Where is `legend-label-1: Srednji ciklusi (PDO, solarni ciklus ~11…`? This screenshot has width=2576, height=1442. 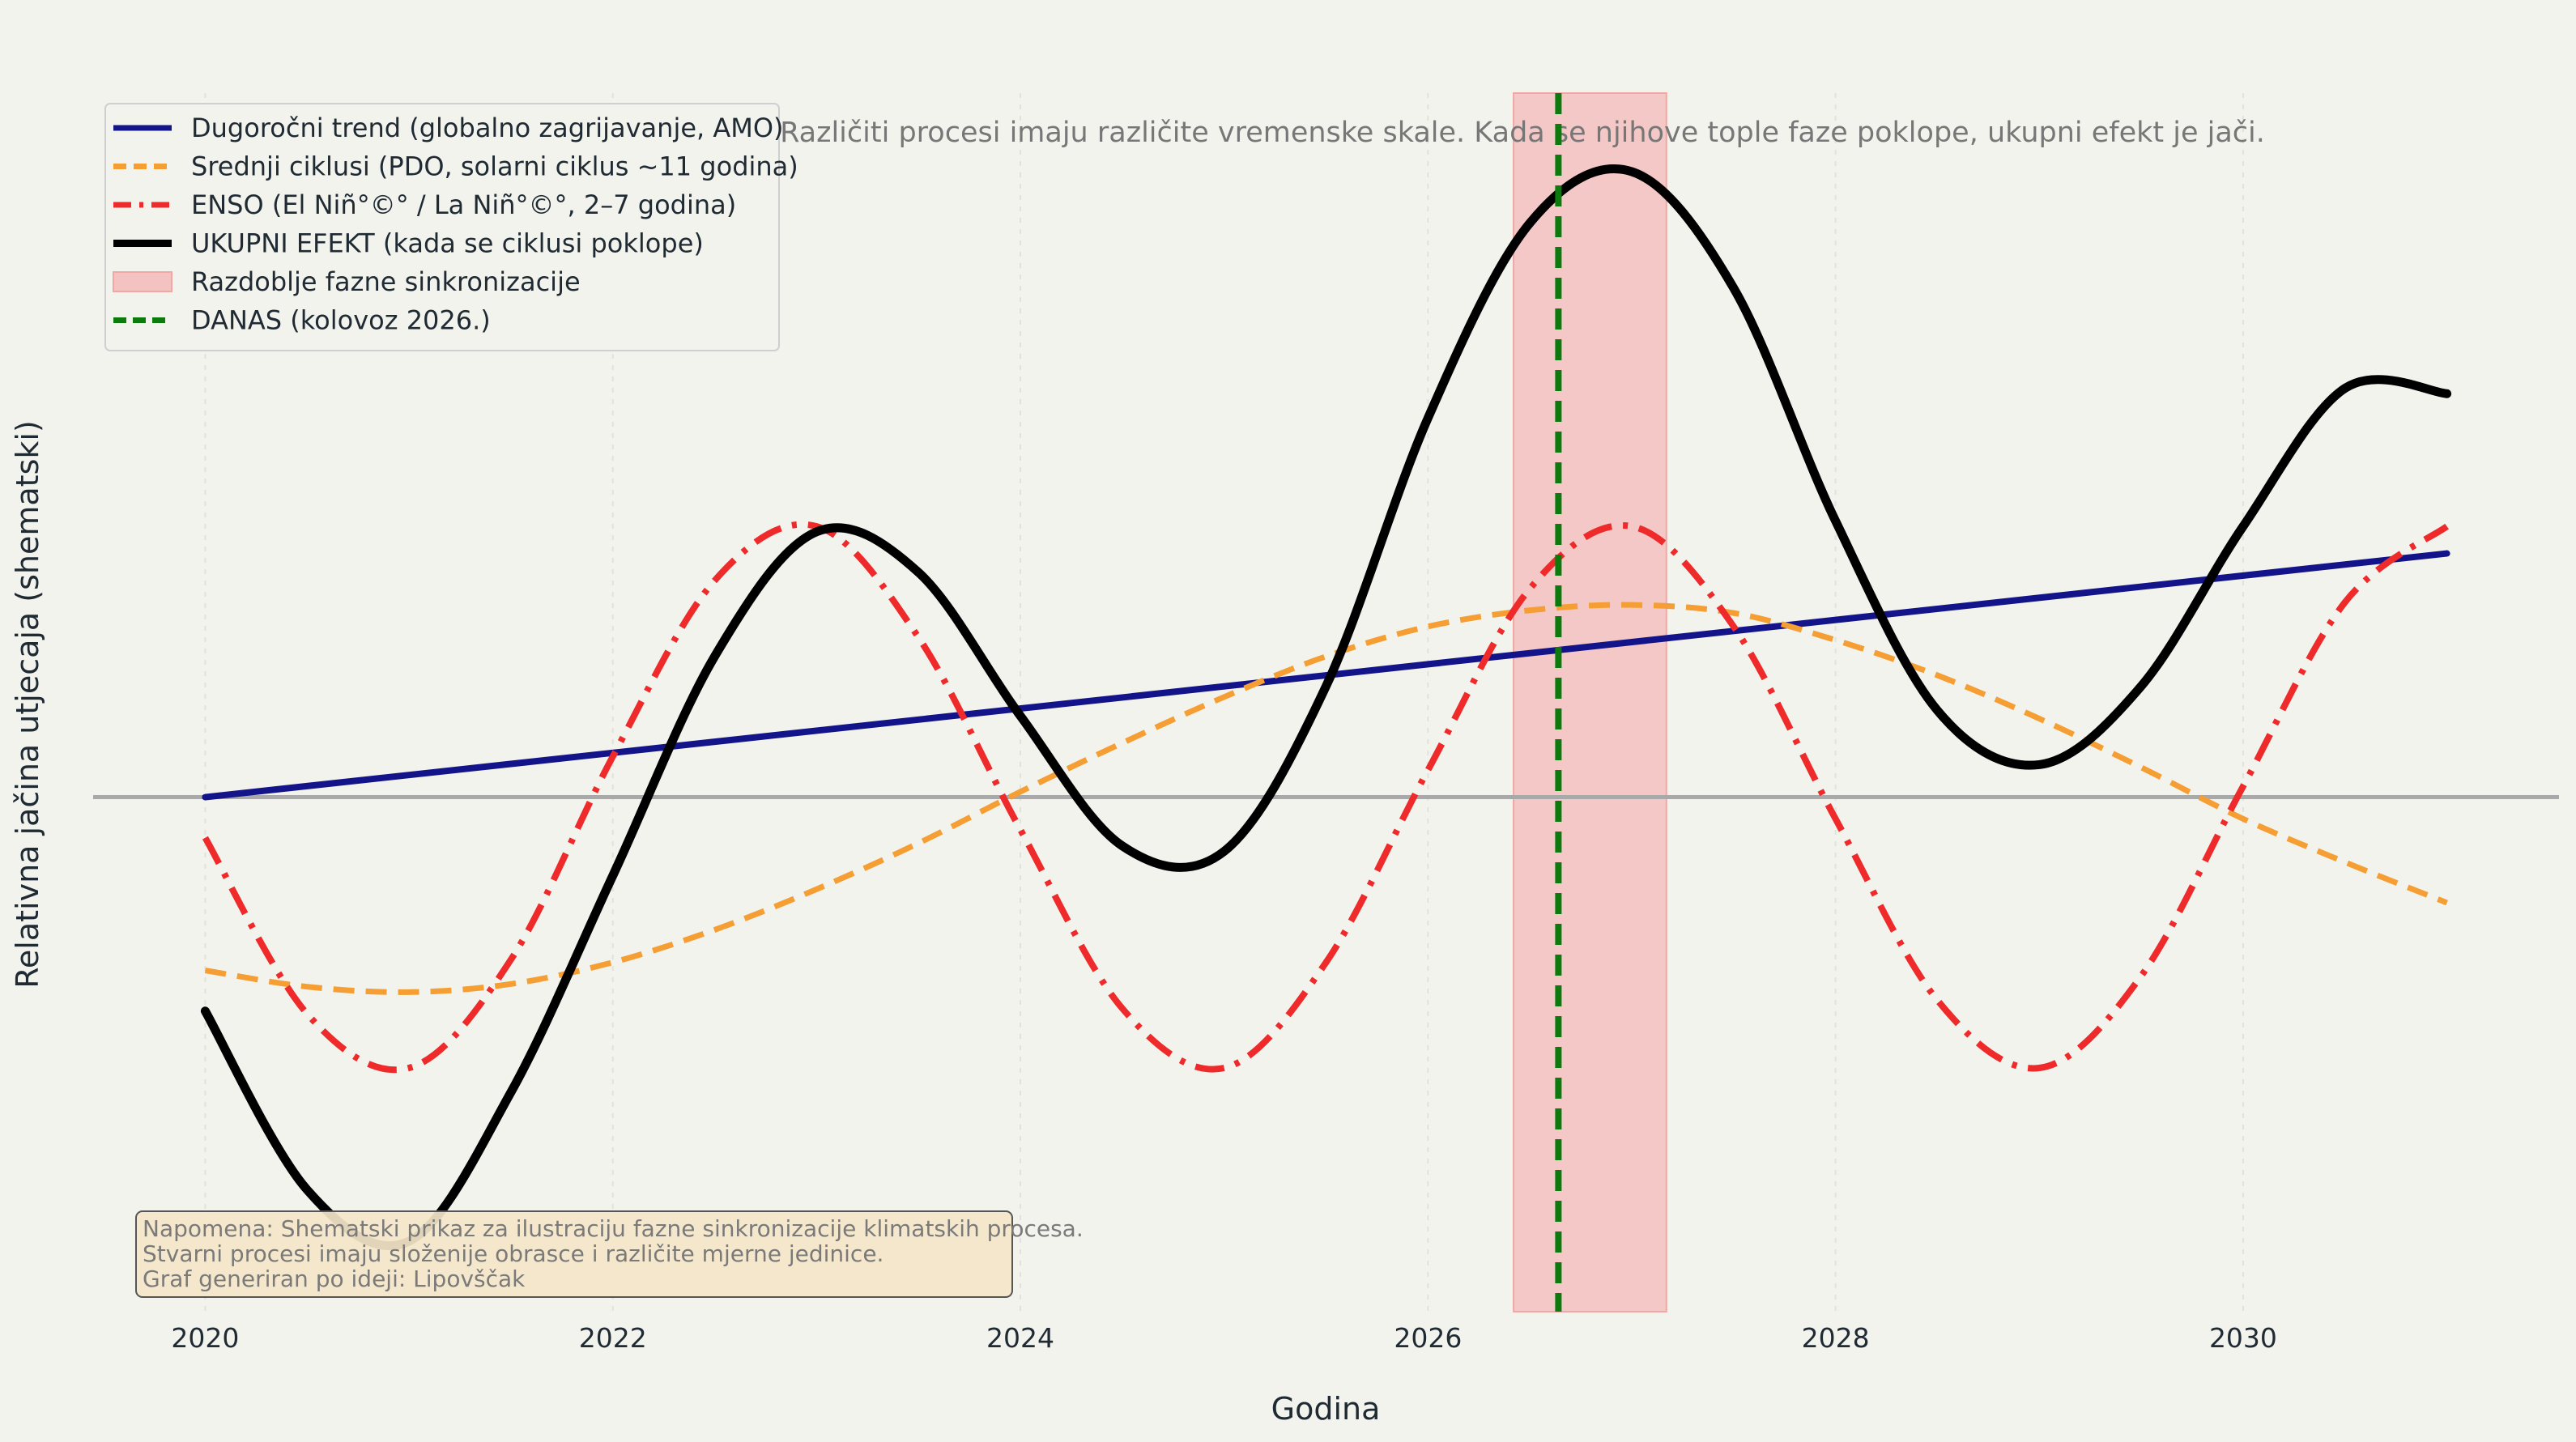 legend-label-1: Srednji ciklusi (PDO, solarni ciklus ~11… is located at coordinates (494, 166).